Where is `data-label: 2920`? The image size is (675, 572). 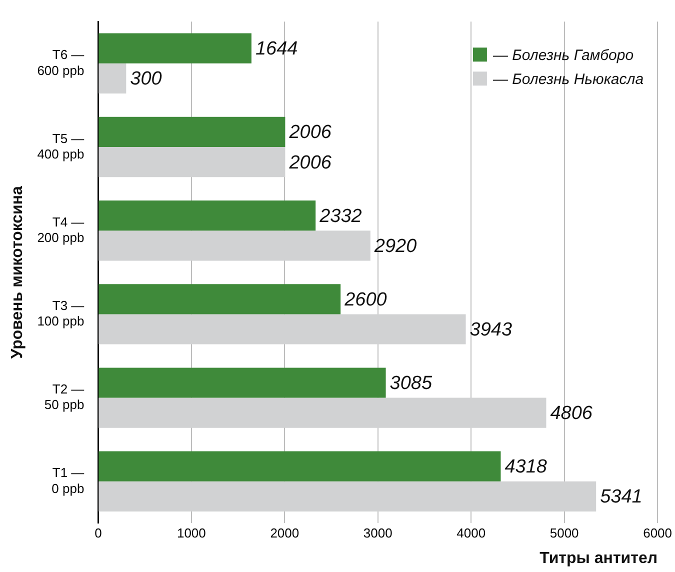 data-label: 2920 is located at coordinates (395, 246).